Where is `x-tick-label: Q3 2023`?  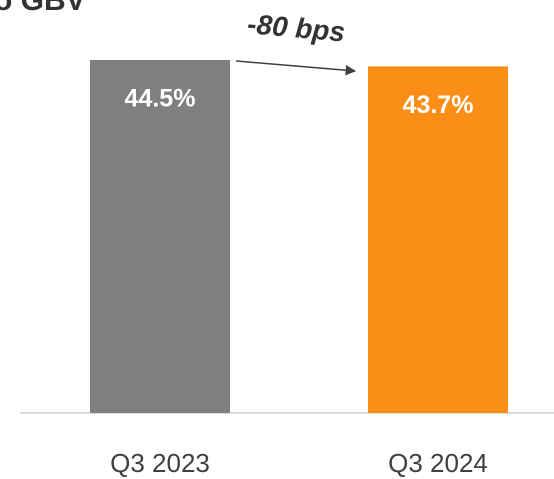 x-tick-label: Q3 2023 is located at coordinates (160, 463).